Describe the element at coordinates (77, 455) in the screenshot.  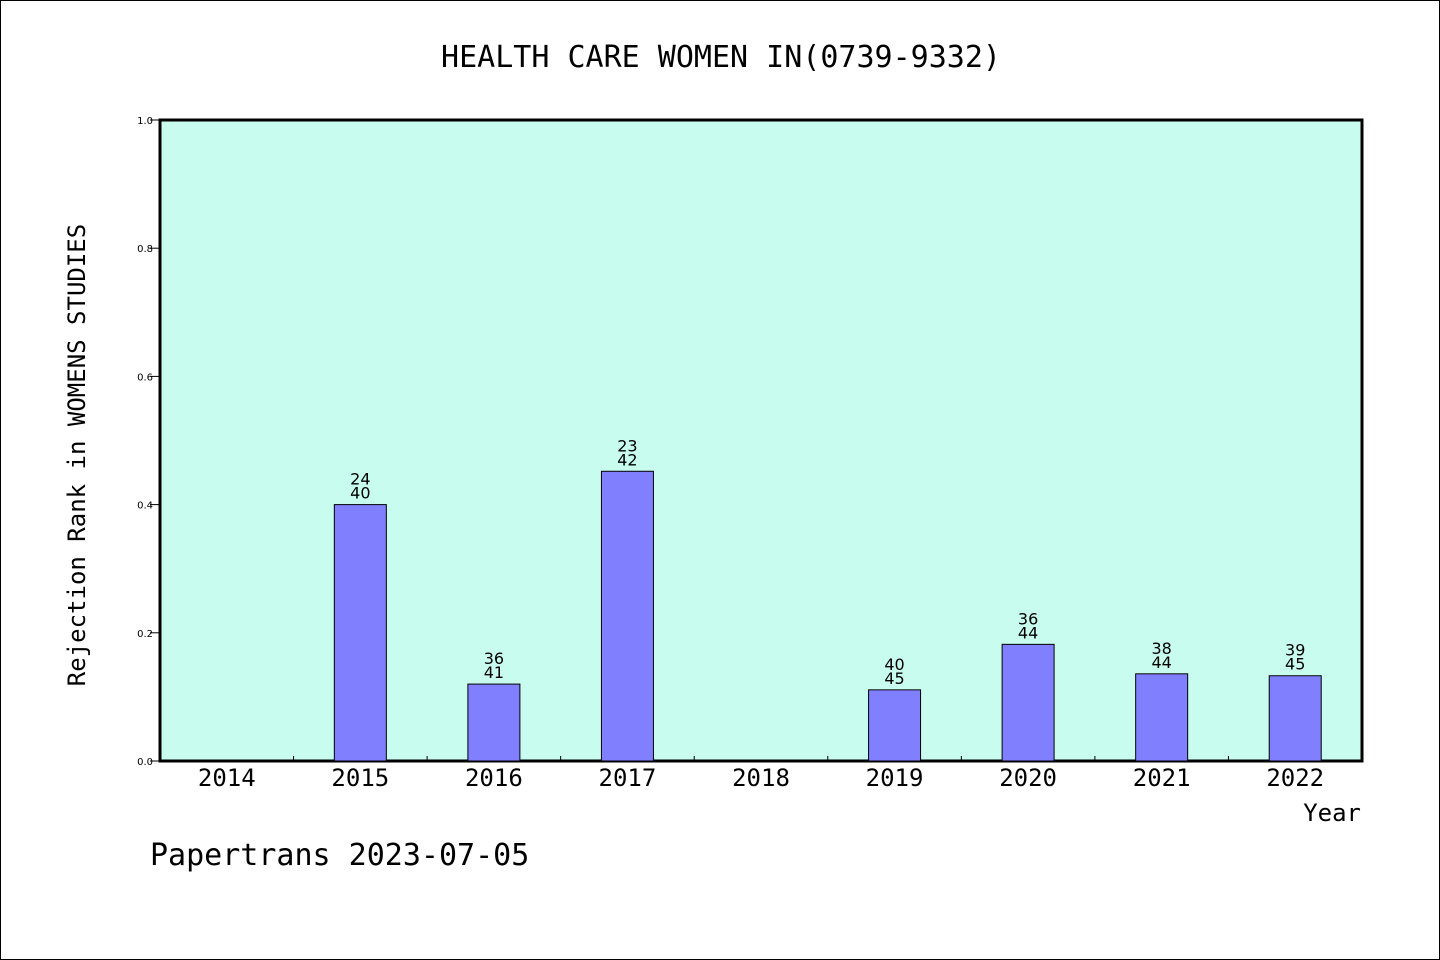
I see `y-axis-title: Rejection Rank in WOMENS STUDIES` at that location.